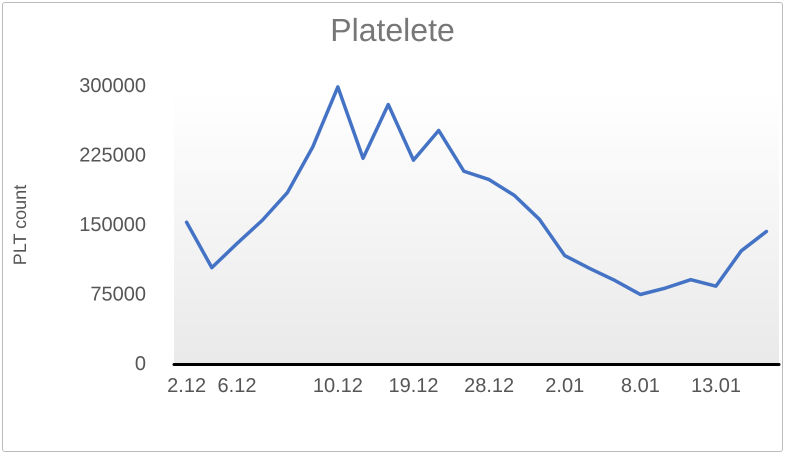 The width and height of the screenshot is (787, 456). Describe the element at coordinates (489, 386) in the screenshot. I see `x-tick-label: 28.12` at that location.